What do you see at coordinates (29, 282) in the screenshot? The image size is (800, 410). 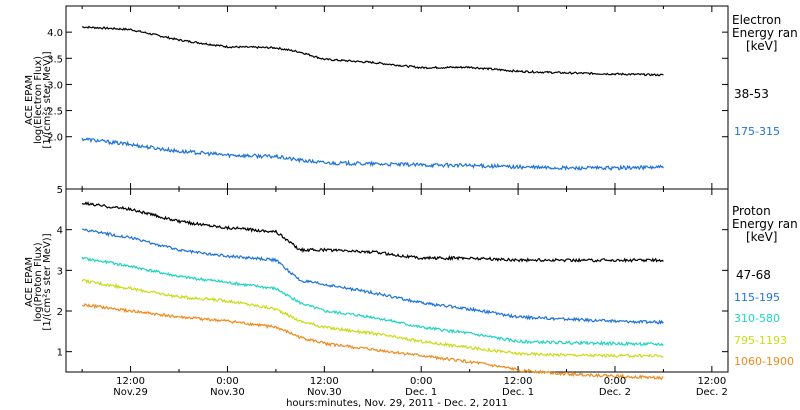 I see `proton-ylabel-line1: ACE EPAM` at bounding box center [29, 282].